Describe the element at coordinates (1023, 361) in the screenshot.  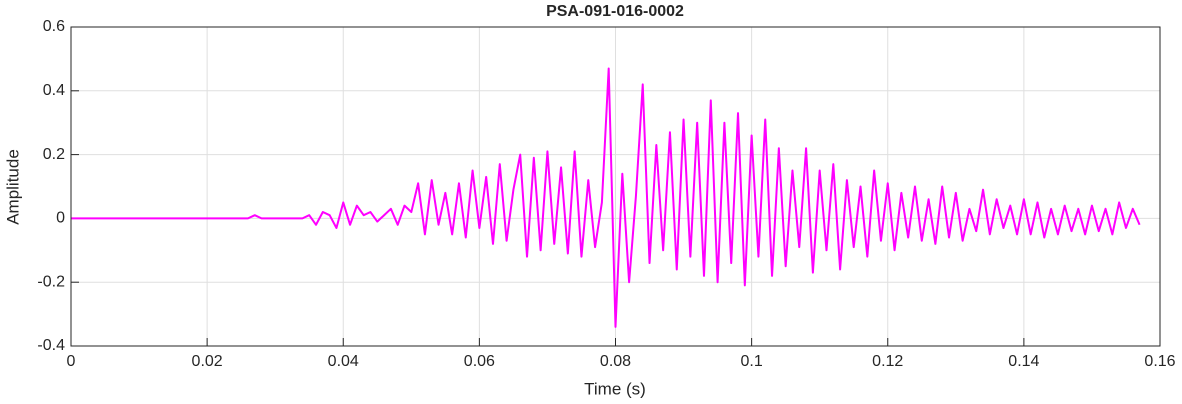
I see `x-tick-label: 0.14` at that location.